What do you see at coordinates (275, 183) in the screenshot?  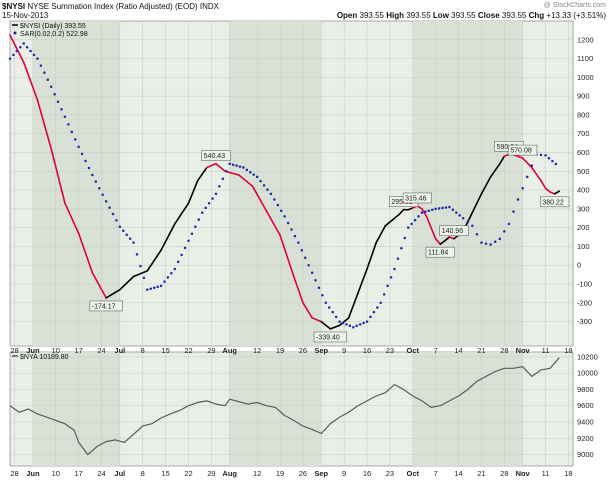 I see `month-shade` at bounding box center [275, 183].